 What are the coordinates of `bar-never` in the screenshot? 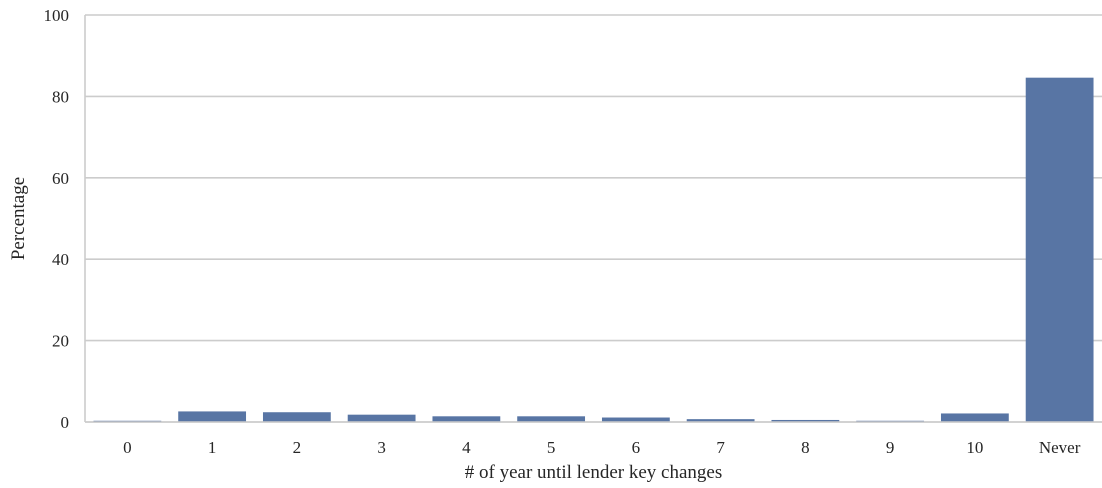 It's located at (1059, 249).